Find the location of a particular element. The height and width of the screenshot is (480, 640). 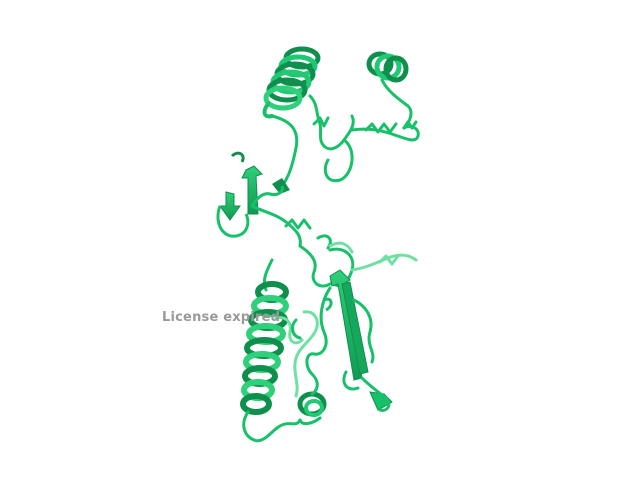

central-loops is located at coordinates (334, 246).